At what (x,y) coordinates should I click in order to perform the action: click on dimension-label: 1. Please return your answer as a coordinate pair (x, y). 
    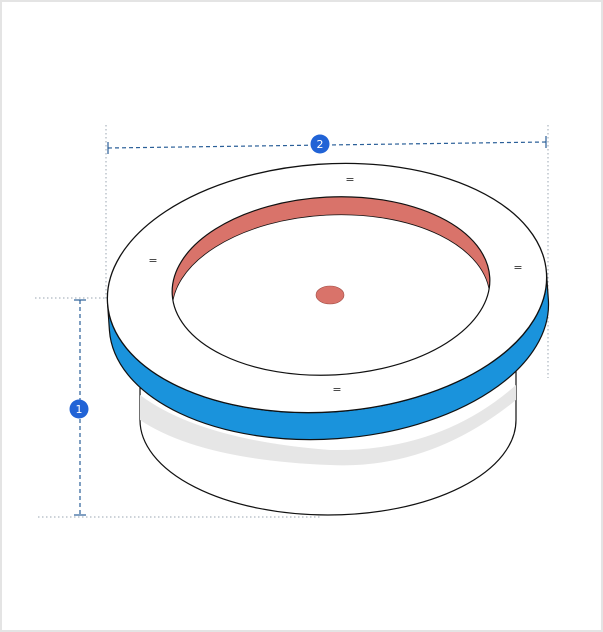
    Looking at the image, I should click on (79, 409).